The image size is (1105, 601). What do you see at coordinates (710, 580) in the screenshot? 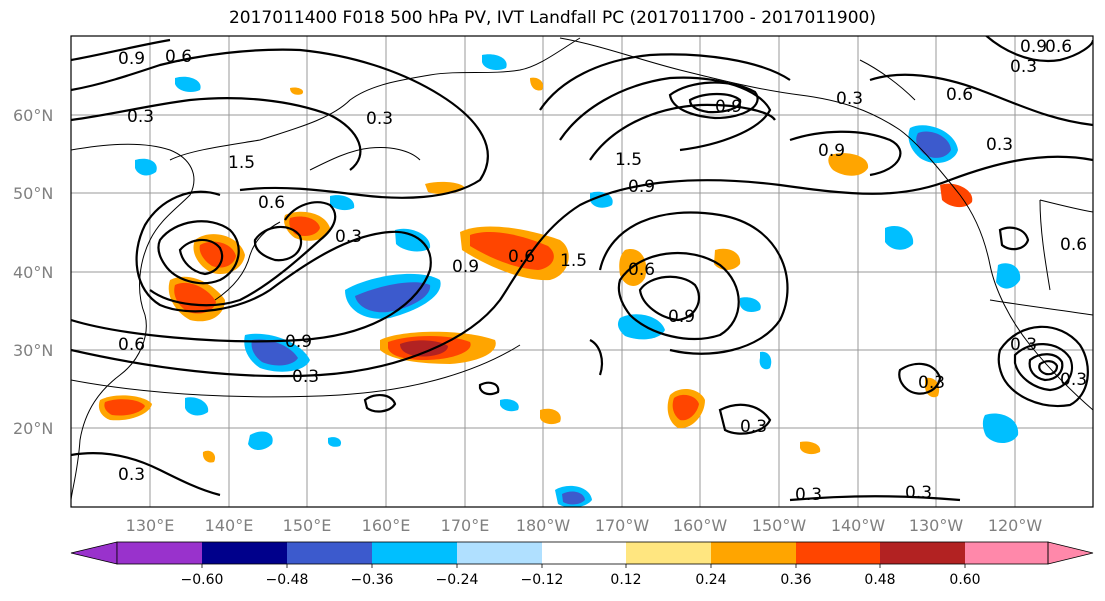
I see `colorbar-tick: 0.24` at bounding box center [710, 580].